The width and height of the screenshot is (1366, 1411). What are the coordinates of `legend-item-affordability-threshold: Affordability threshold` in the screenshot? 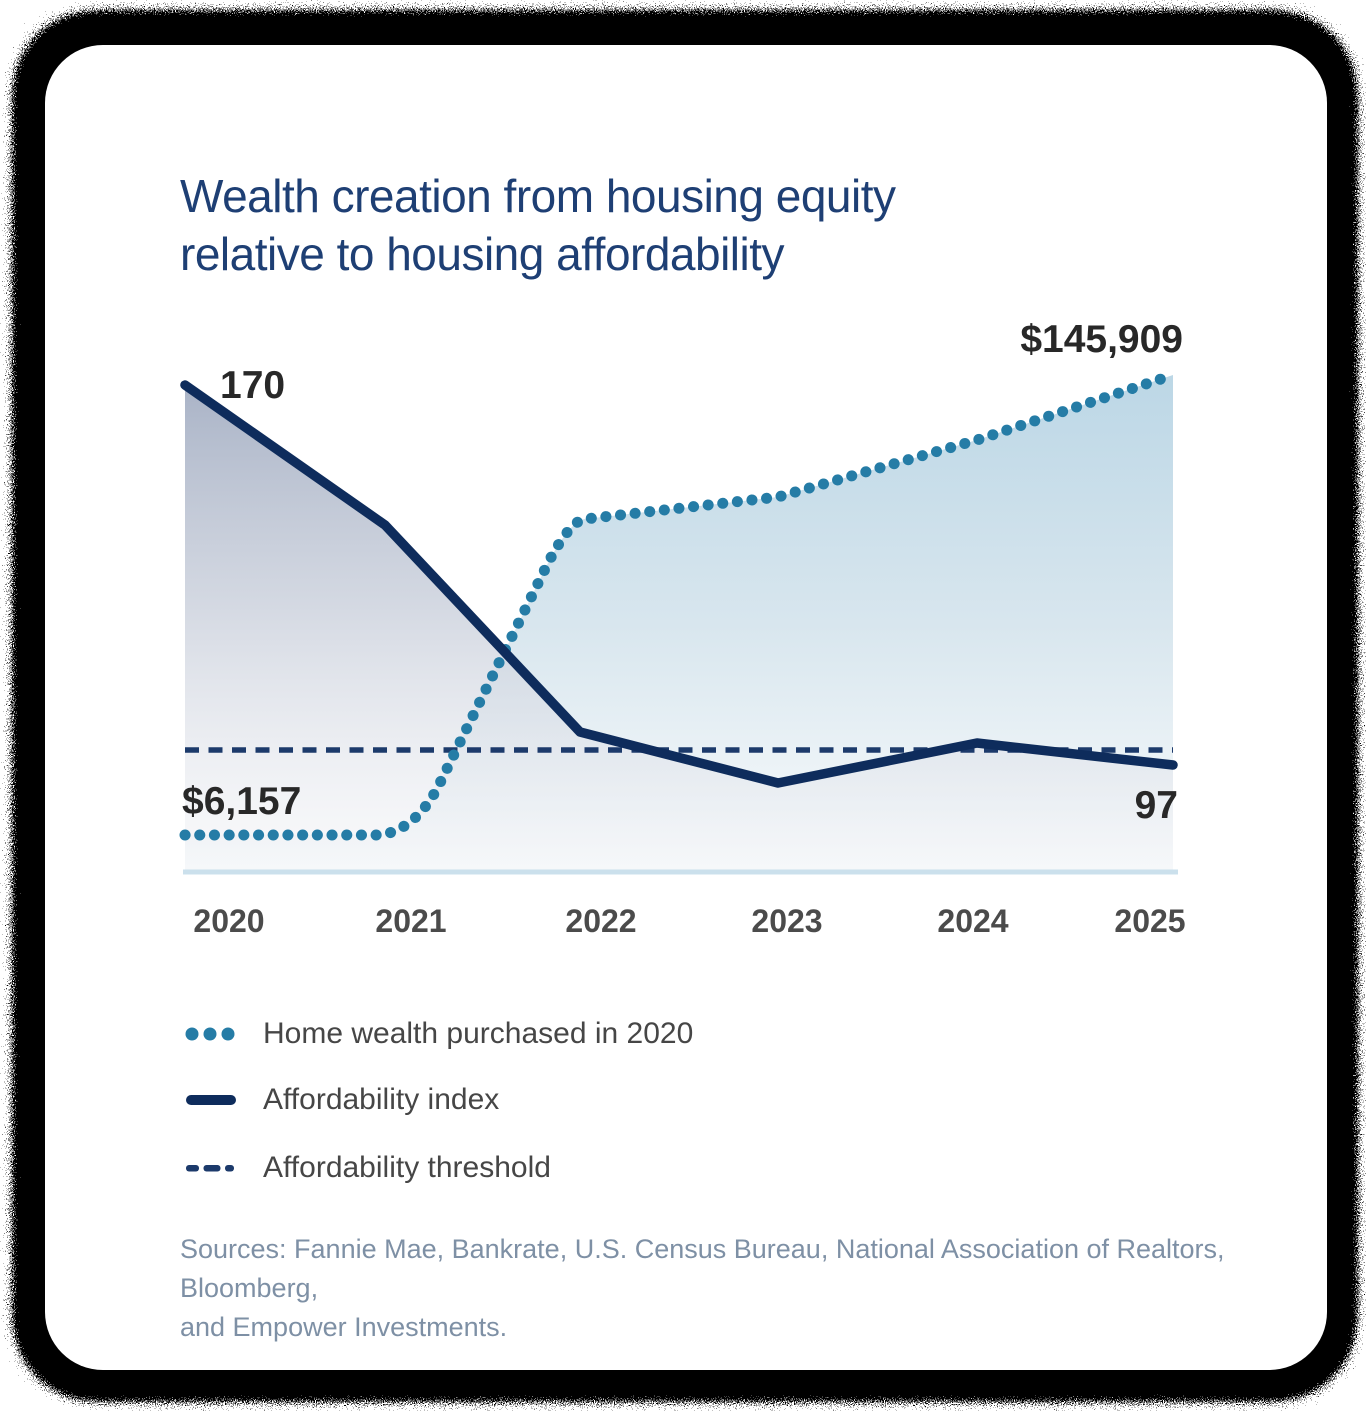 It's located at (368, 1168).